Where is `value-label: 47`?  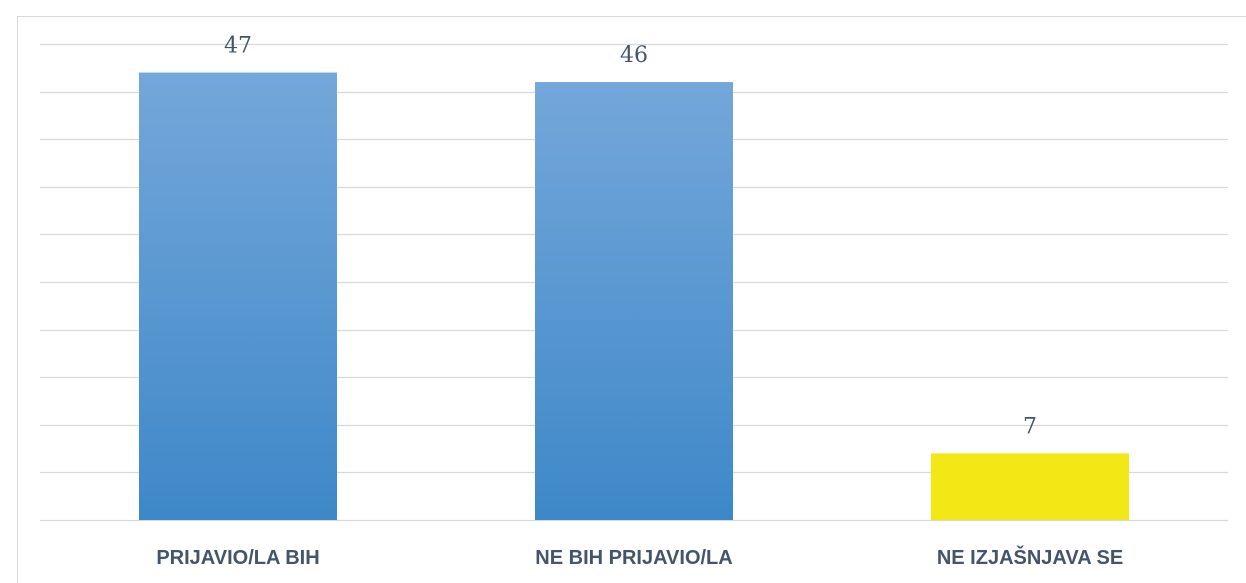
value-label: 47 is located at coordinates (238, 46).